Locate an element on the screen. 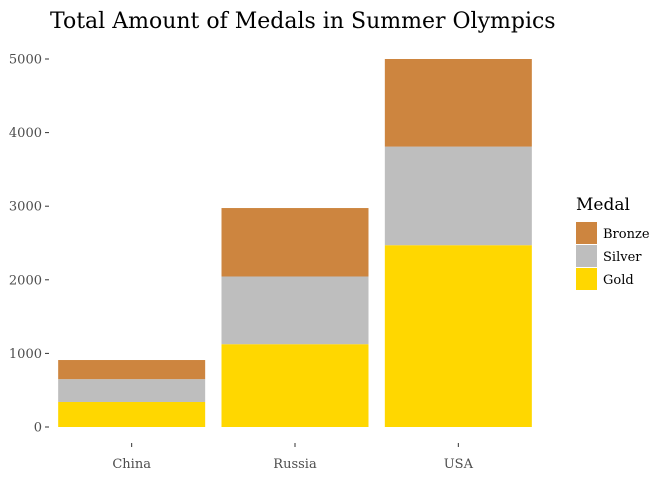 The height and width of the screenshot is (480, 672). legend-title: Medal is located at coordinates (603, 205).